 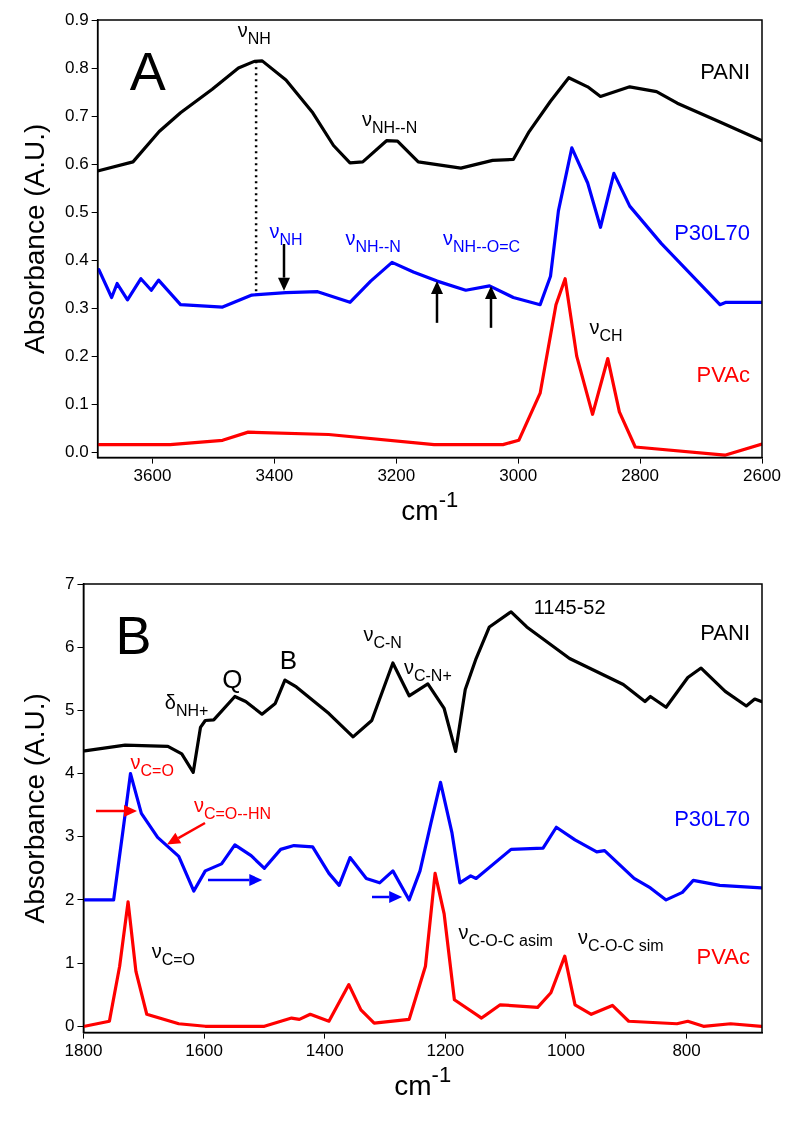 I want to click on y-tick-label: 7, so click(x=69, y=583).